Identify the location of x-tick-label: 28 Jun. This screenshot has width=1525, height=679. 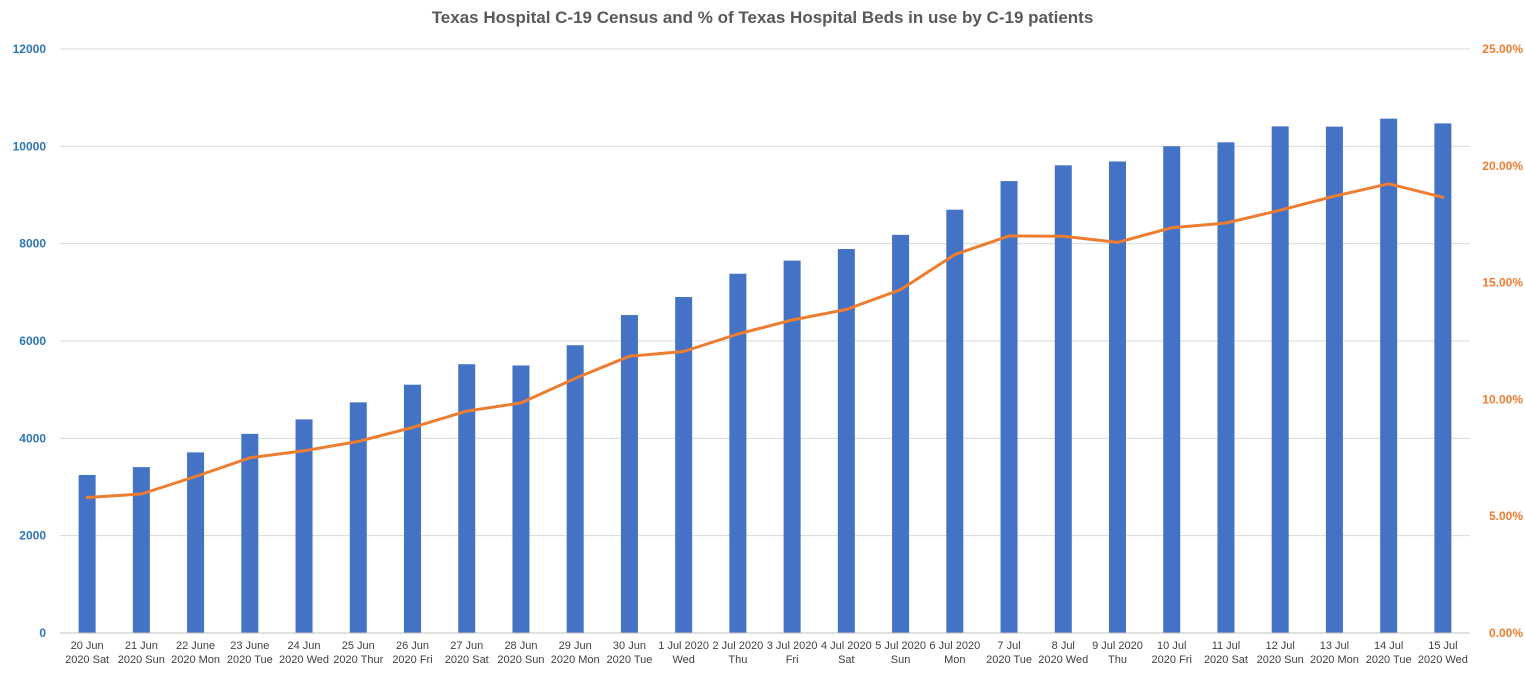
(520, 646).